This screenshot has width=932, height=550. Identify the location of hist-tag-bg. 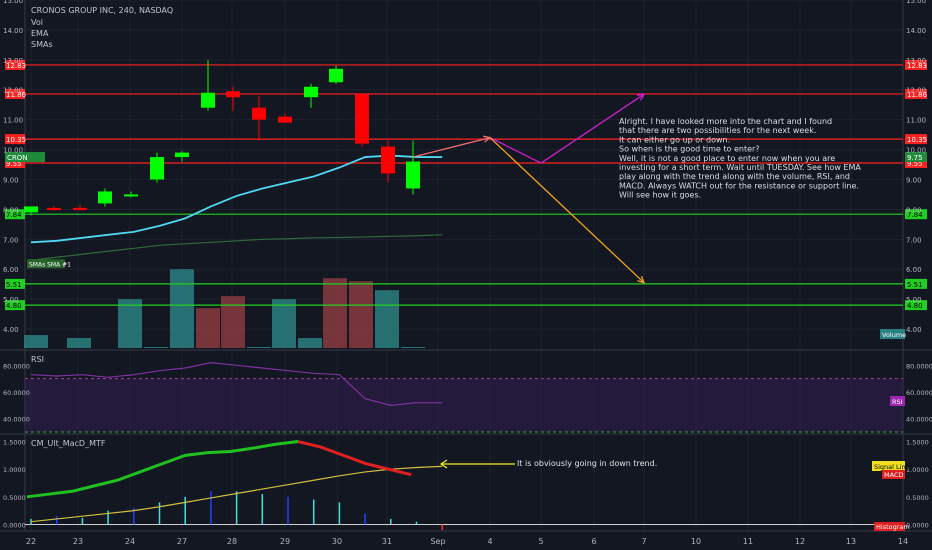
(889, 526).